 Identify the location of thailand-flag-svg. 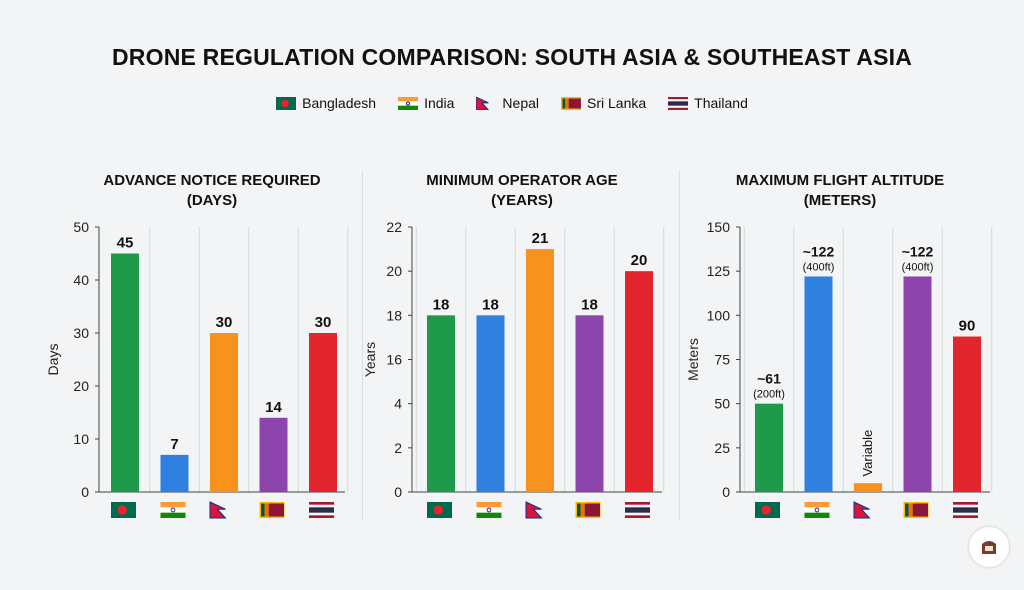
(678, 103).